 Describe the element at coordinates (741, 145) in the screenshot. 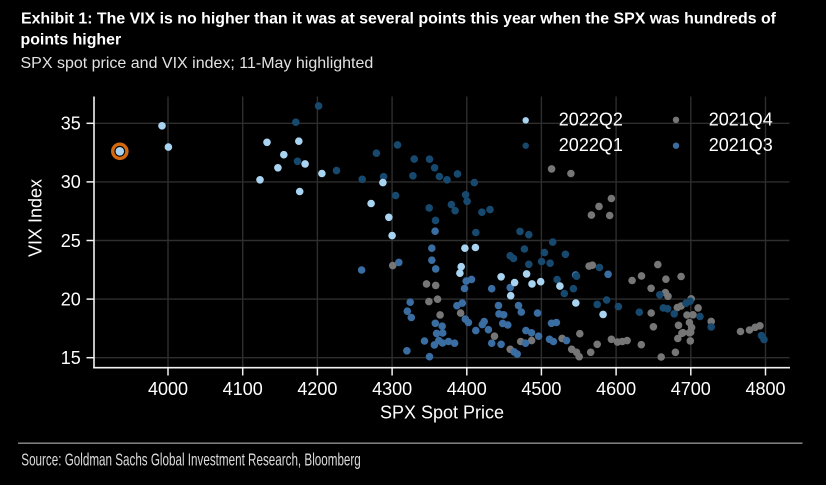

I see `svg-text: 2021Q3` at that location.